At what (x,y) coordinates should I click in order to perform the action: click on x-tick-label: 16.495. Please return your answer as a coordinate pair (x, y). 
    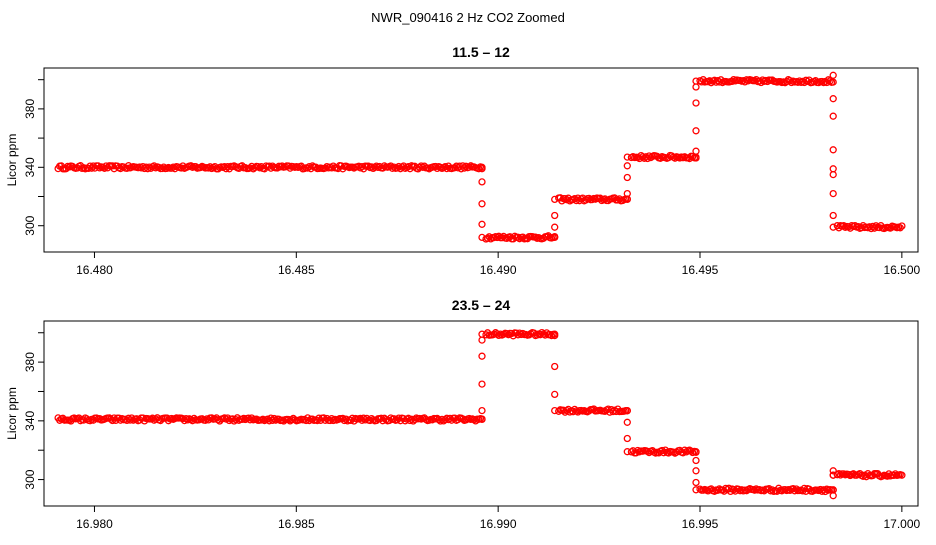
    Looking at the image, I should click on (700, 270).